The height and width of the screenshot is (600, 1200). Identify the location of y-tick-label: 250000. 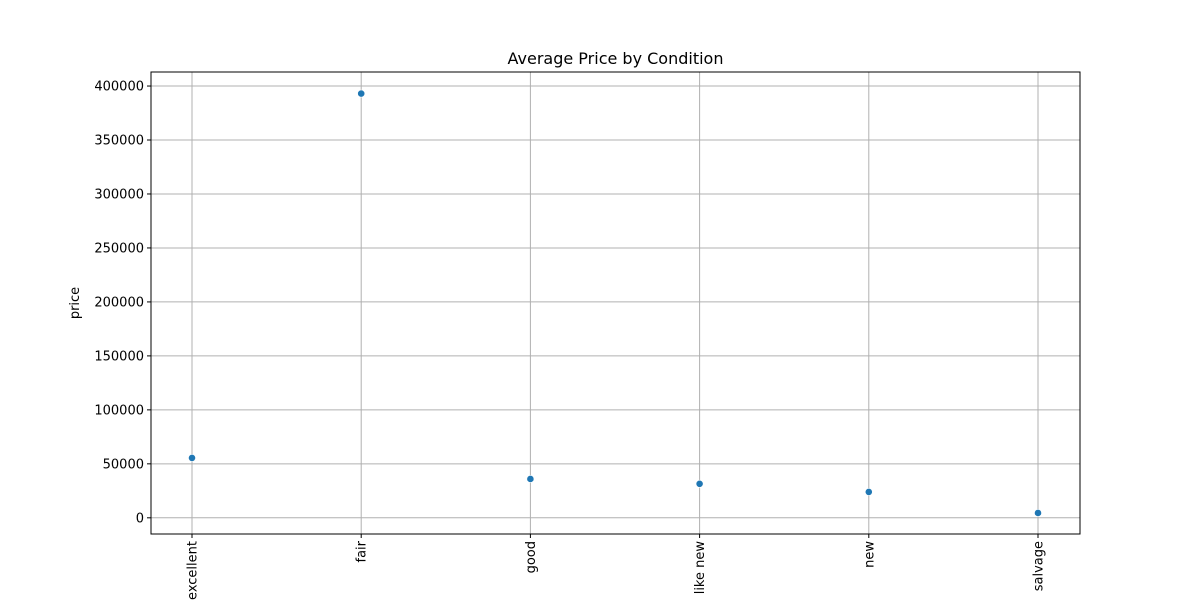
(119, 248).